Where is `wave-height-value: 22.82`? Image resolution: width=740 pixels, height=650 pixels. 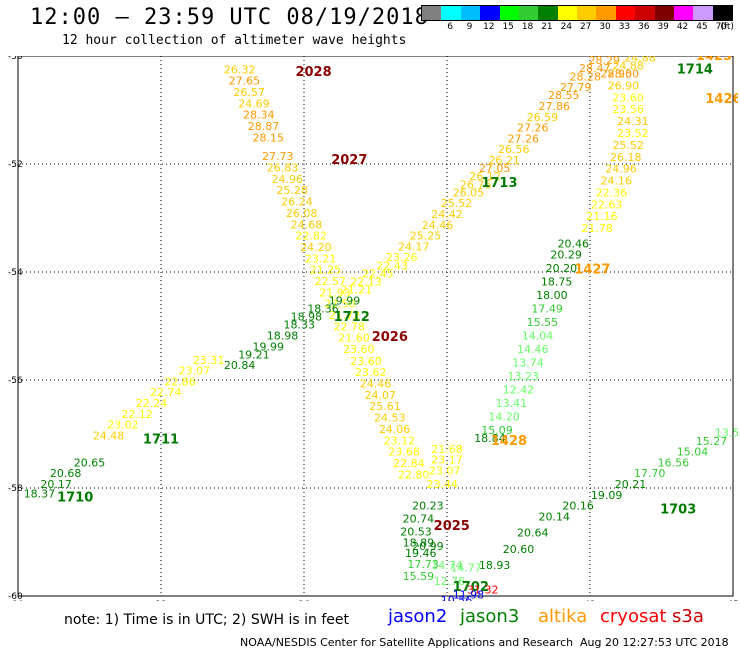 wave-height-value: 22.82 is located at coordinates (311, 236).